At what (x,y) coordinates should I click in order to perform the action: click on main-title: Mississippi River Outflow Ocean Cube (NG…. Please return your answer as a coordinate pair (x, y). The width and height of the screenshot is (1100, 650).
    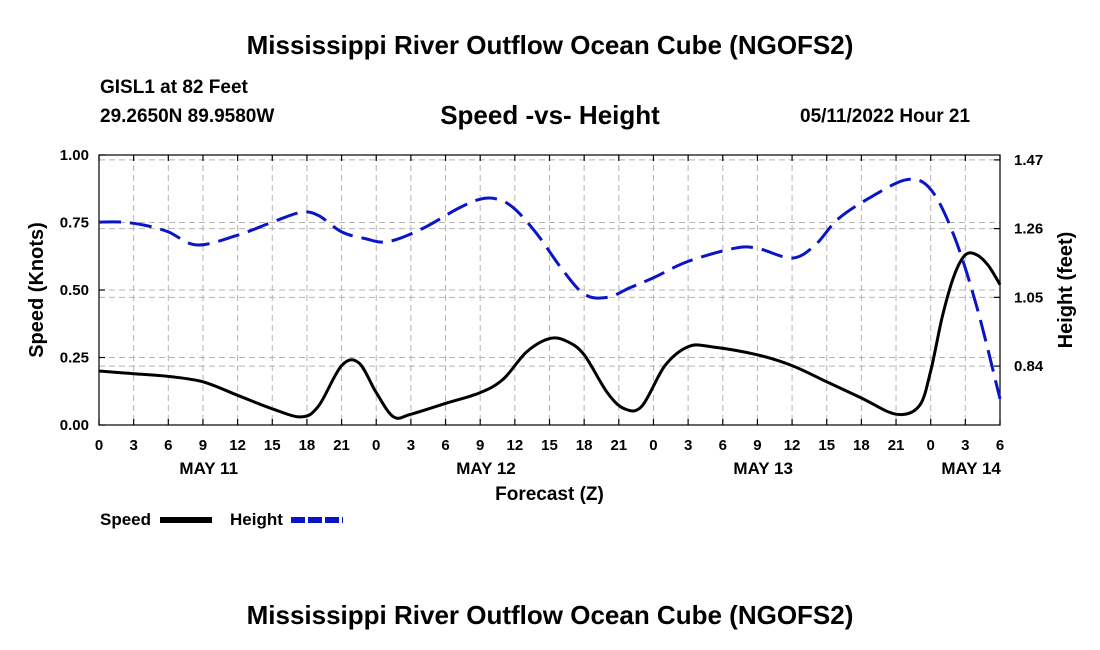
    Looking at the image, I should click on (550, 45).